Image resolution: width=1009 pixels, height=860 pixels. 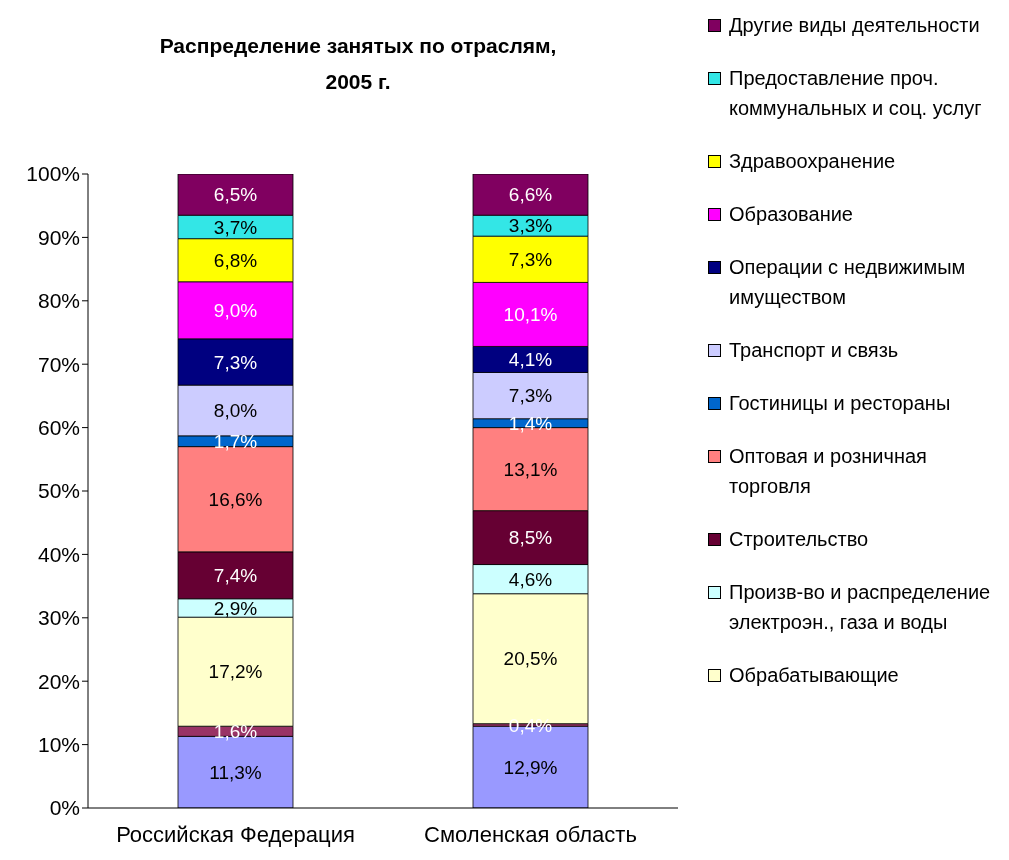 I want to click on data-label: 0,4%, so click(x=530, y=725).